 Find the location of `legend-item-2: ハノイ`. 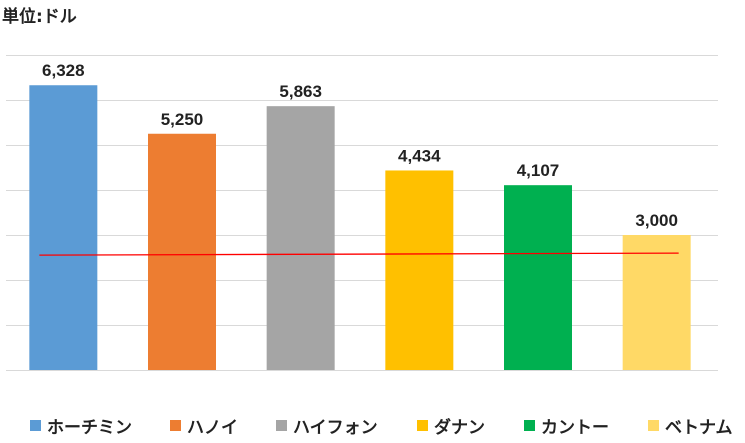

legend-item-2: ハノイ is located at coordinates (204, 425).